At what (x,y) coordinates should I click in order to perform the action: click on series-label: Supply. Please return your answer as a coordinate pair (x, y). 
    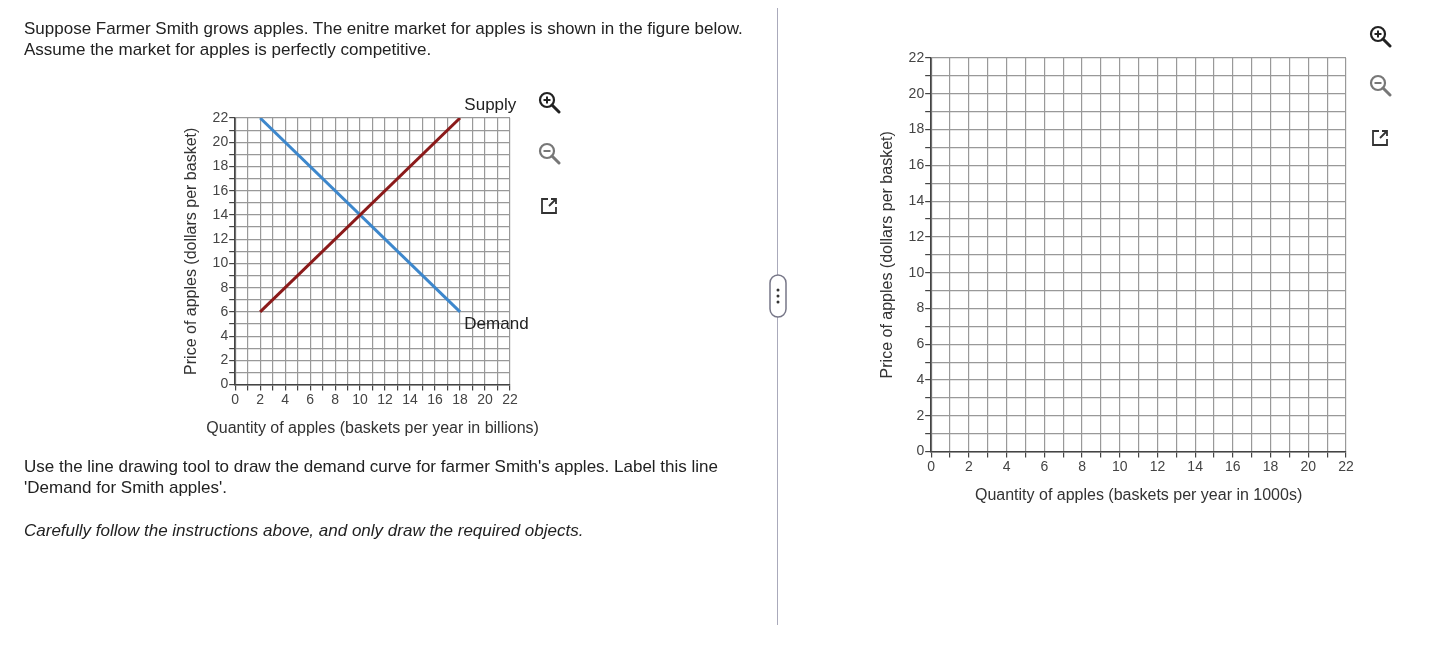
    Looking at the image, I should click on (490, 105).